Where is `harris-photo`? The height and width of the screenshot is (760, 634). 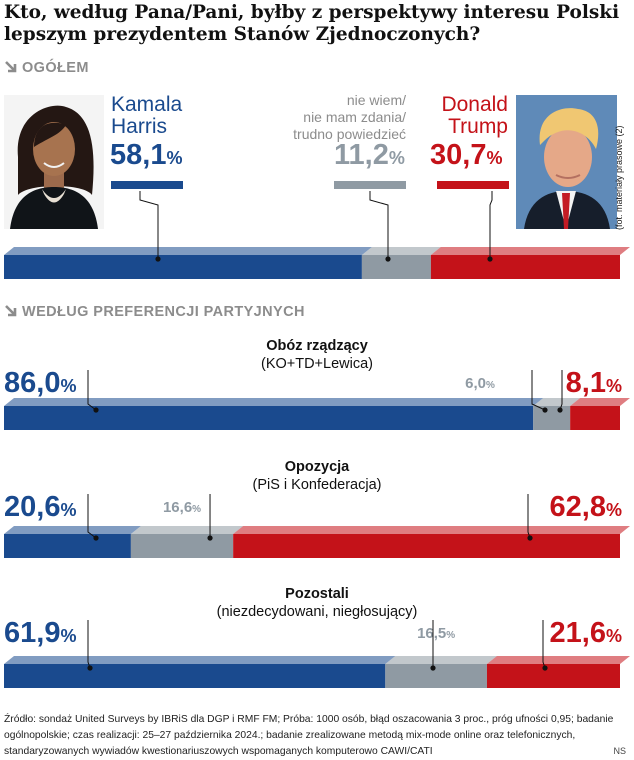 harris-photo is located at coordinates (54, 162).